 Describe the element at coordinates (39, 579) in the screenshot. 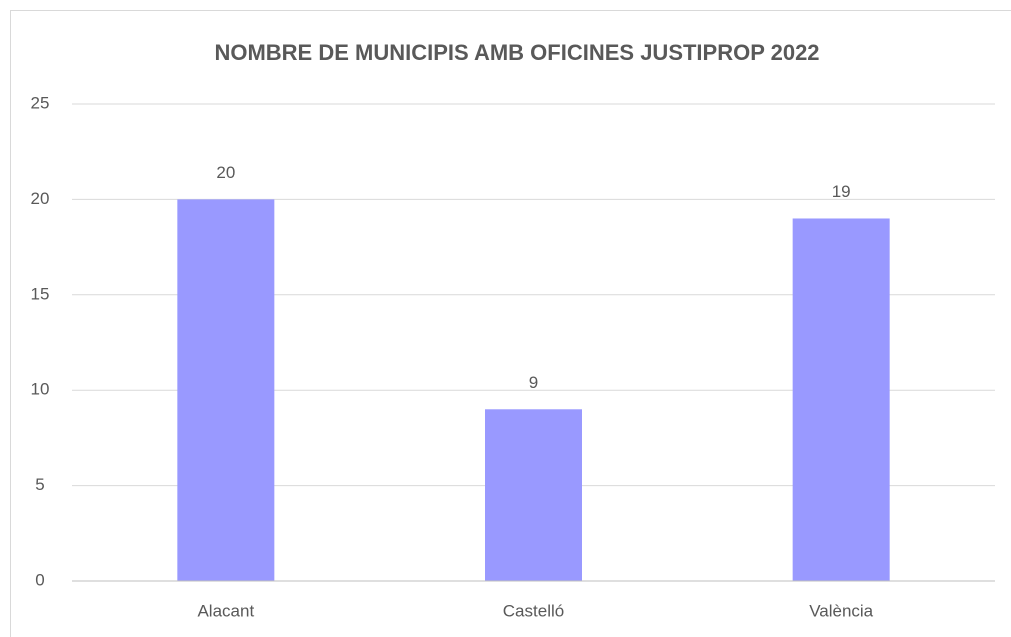

I see `y-tick-label: 0` at that location.